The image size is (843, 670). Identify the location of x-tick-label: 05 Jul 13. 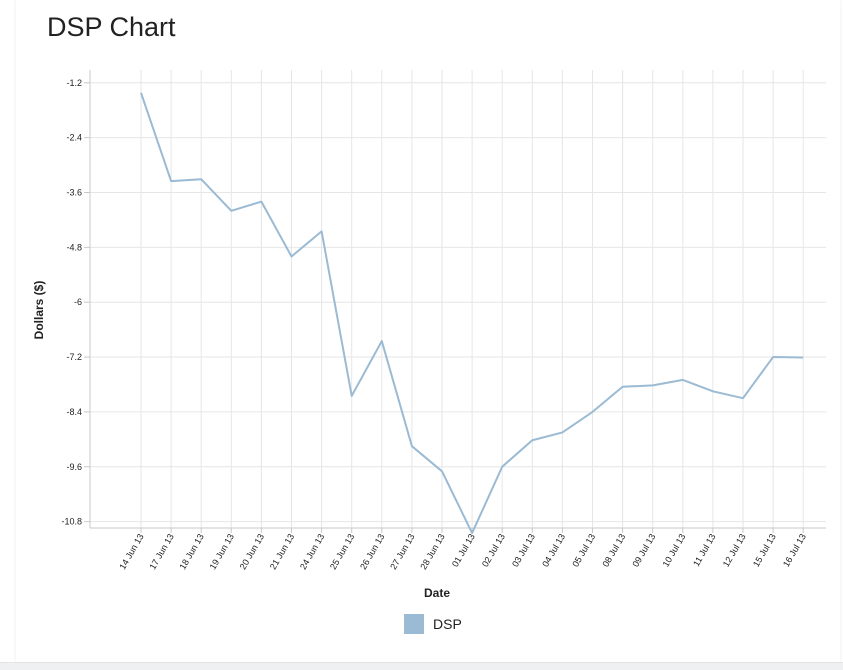
(583, 550).